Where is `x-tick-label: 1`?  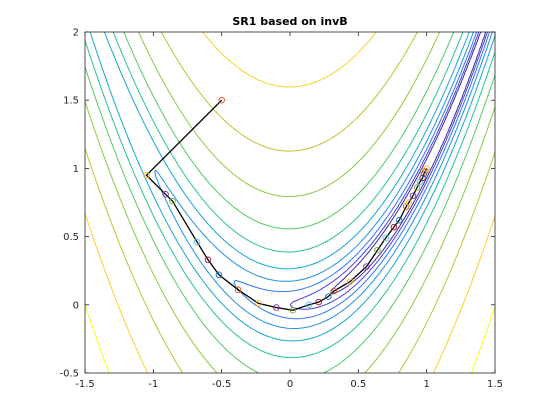
x-tick-label: 1 is located at coordinates (426, 384).